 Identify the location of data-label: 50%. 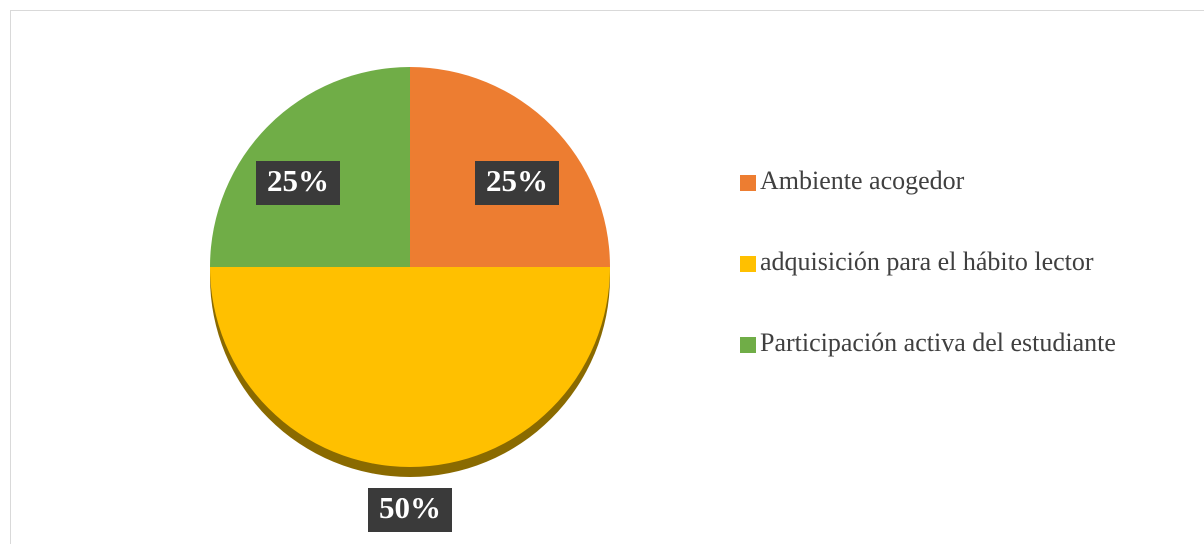
(410, 507).